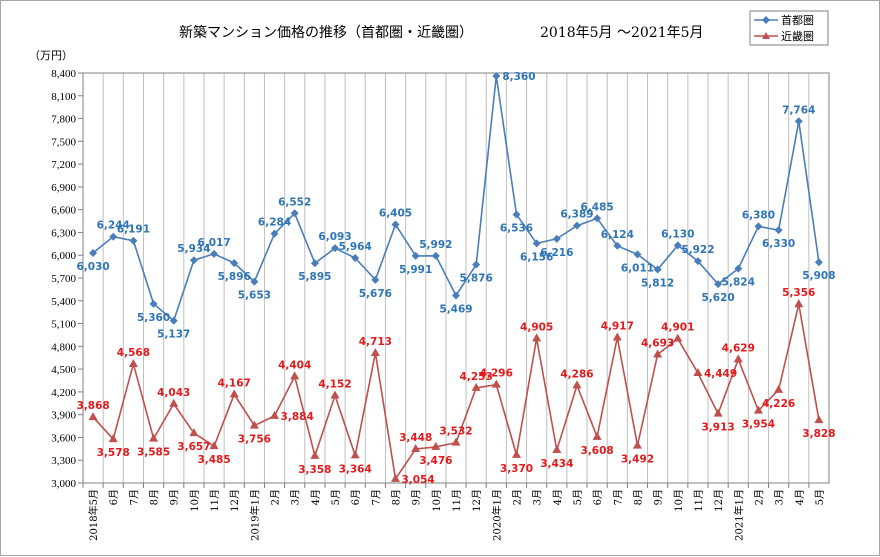 The image size is (880, 557). I want to click on legend-diamond-marker, so click(766, 20).